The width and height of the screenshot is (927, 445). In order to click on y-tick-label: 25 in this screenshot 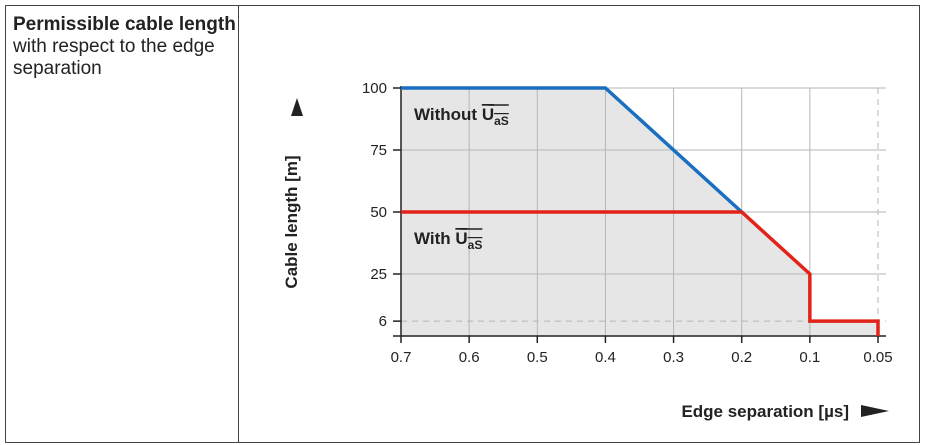, I will do `click(378, 274)`.